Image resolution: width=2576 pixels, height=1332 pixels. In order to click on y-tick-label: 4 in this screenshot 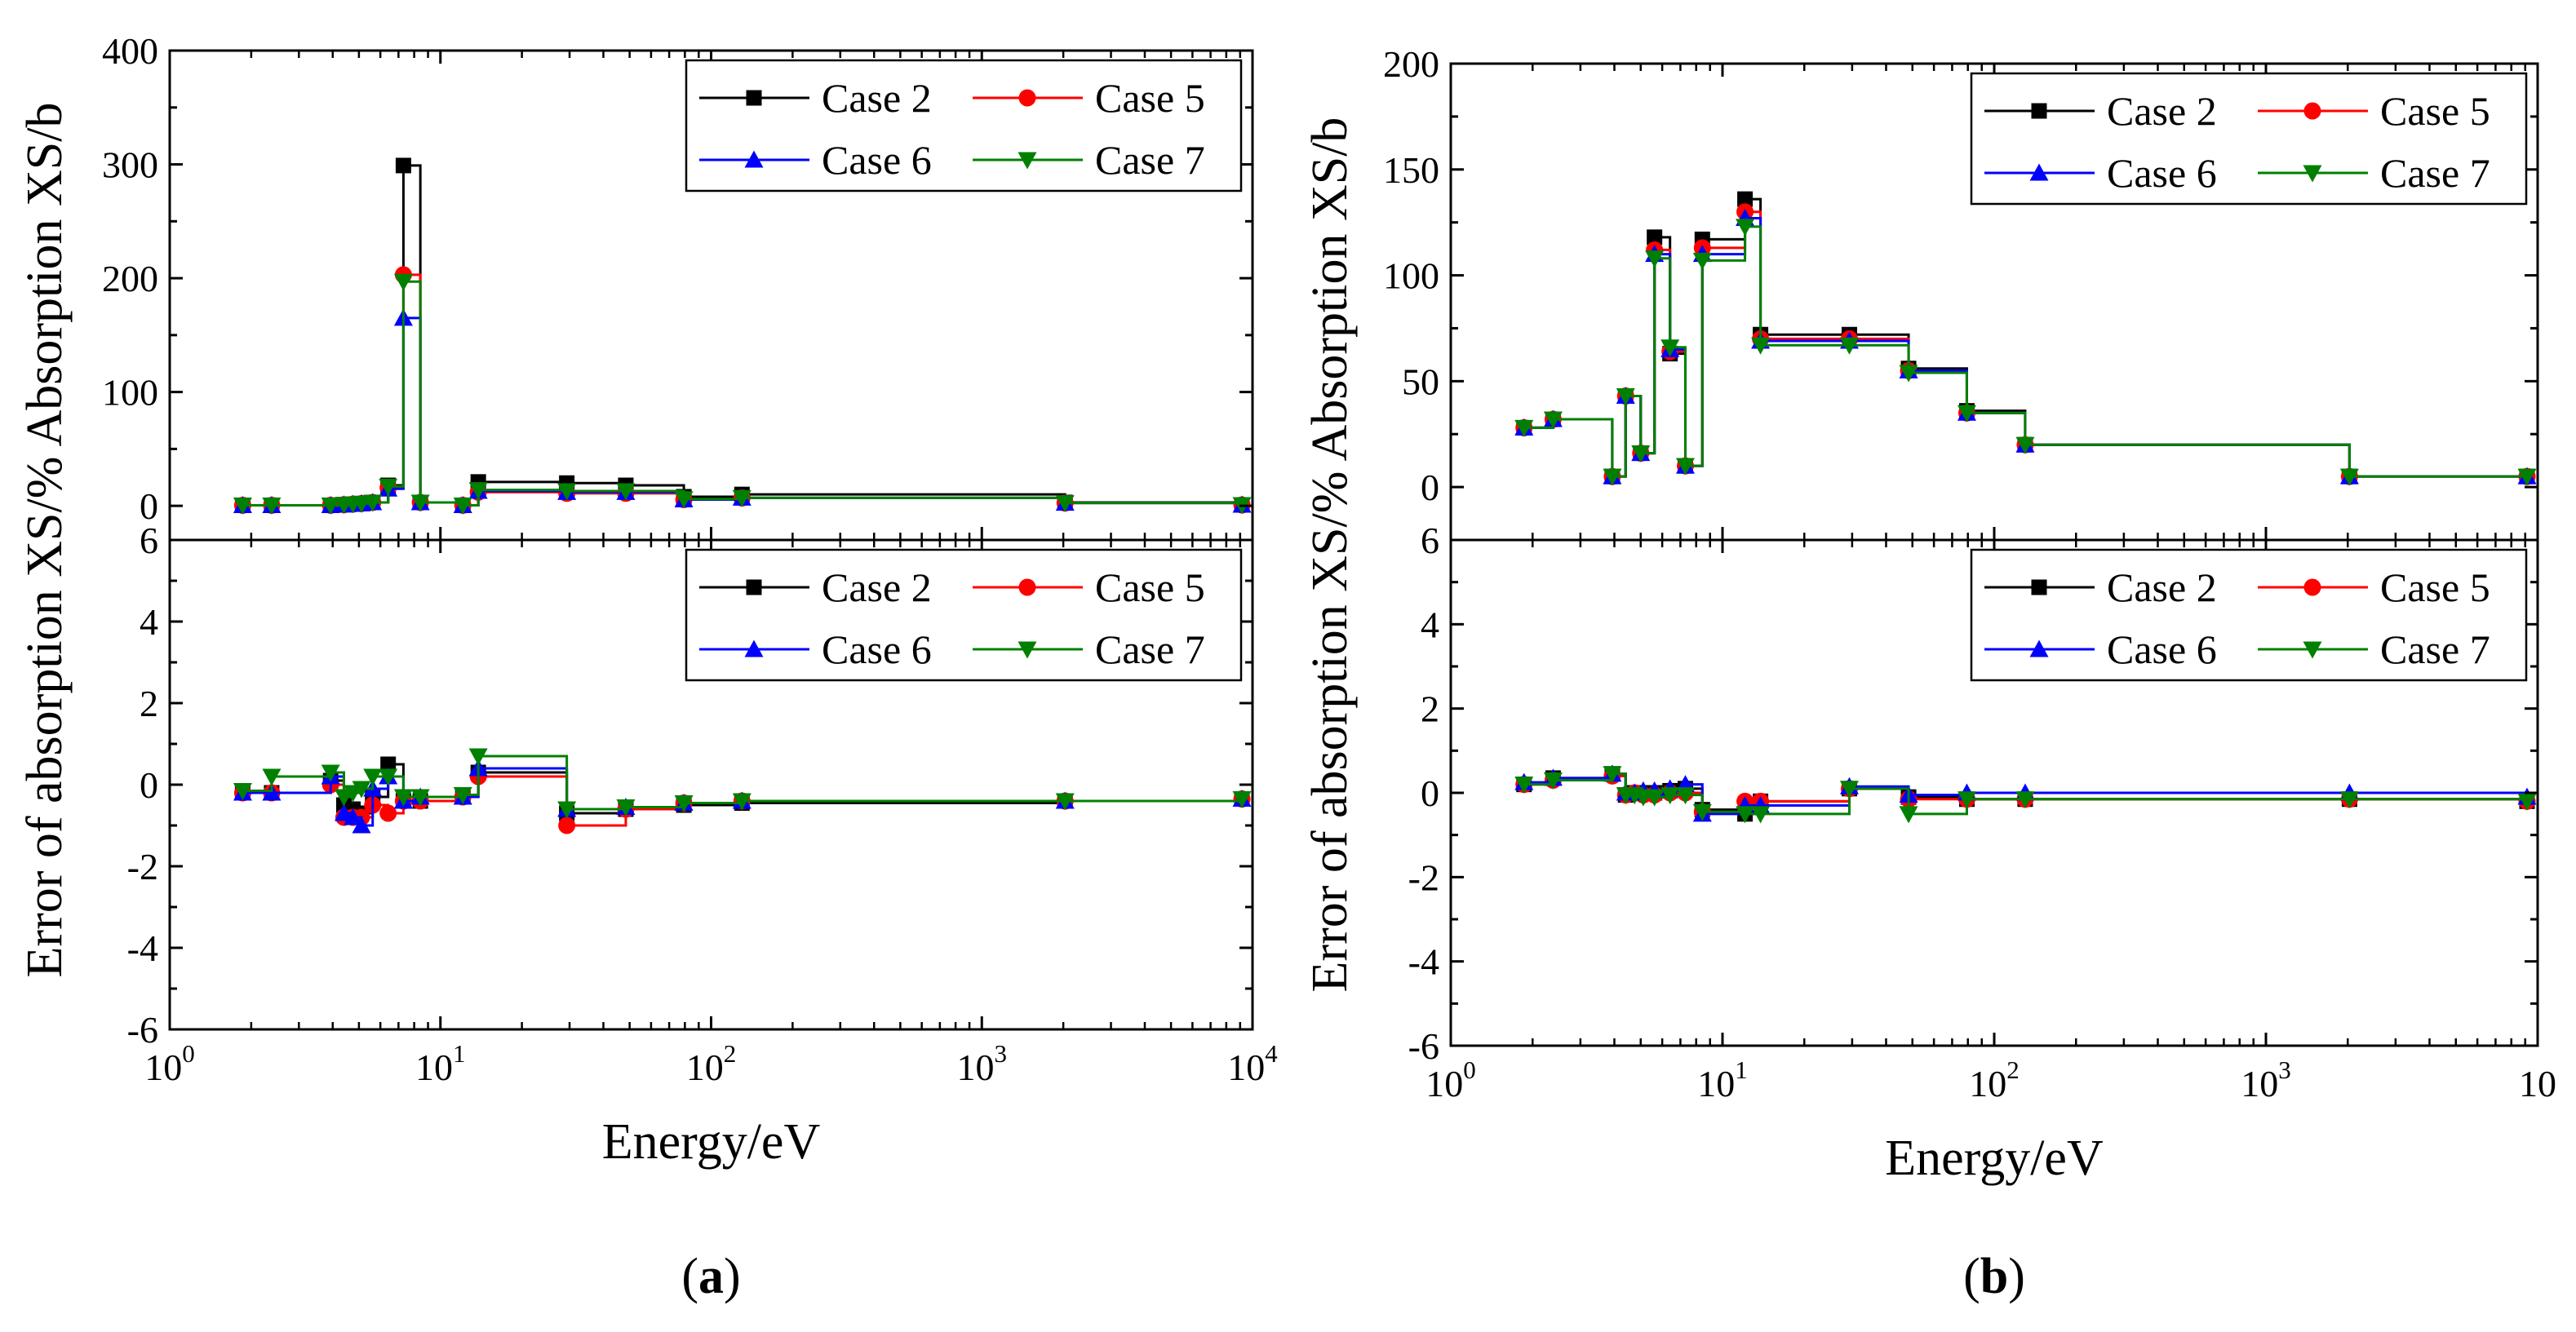, I will do `click(1430, 624)`.